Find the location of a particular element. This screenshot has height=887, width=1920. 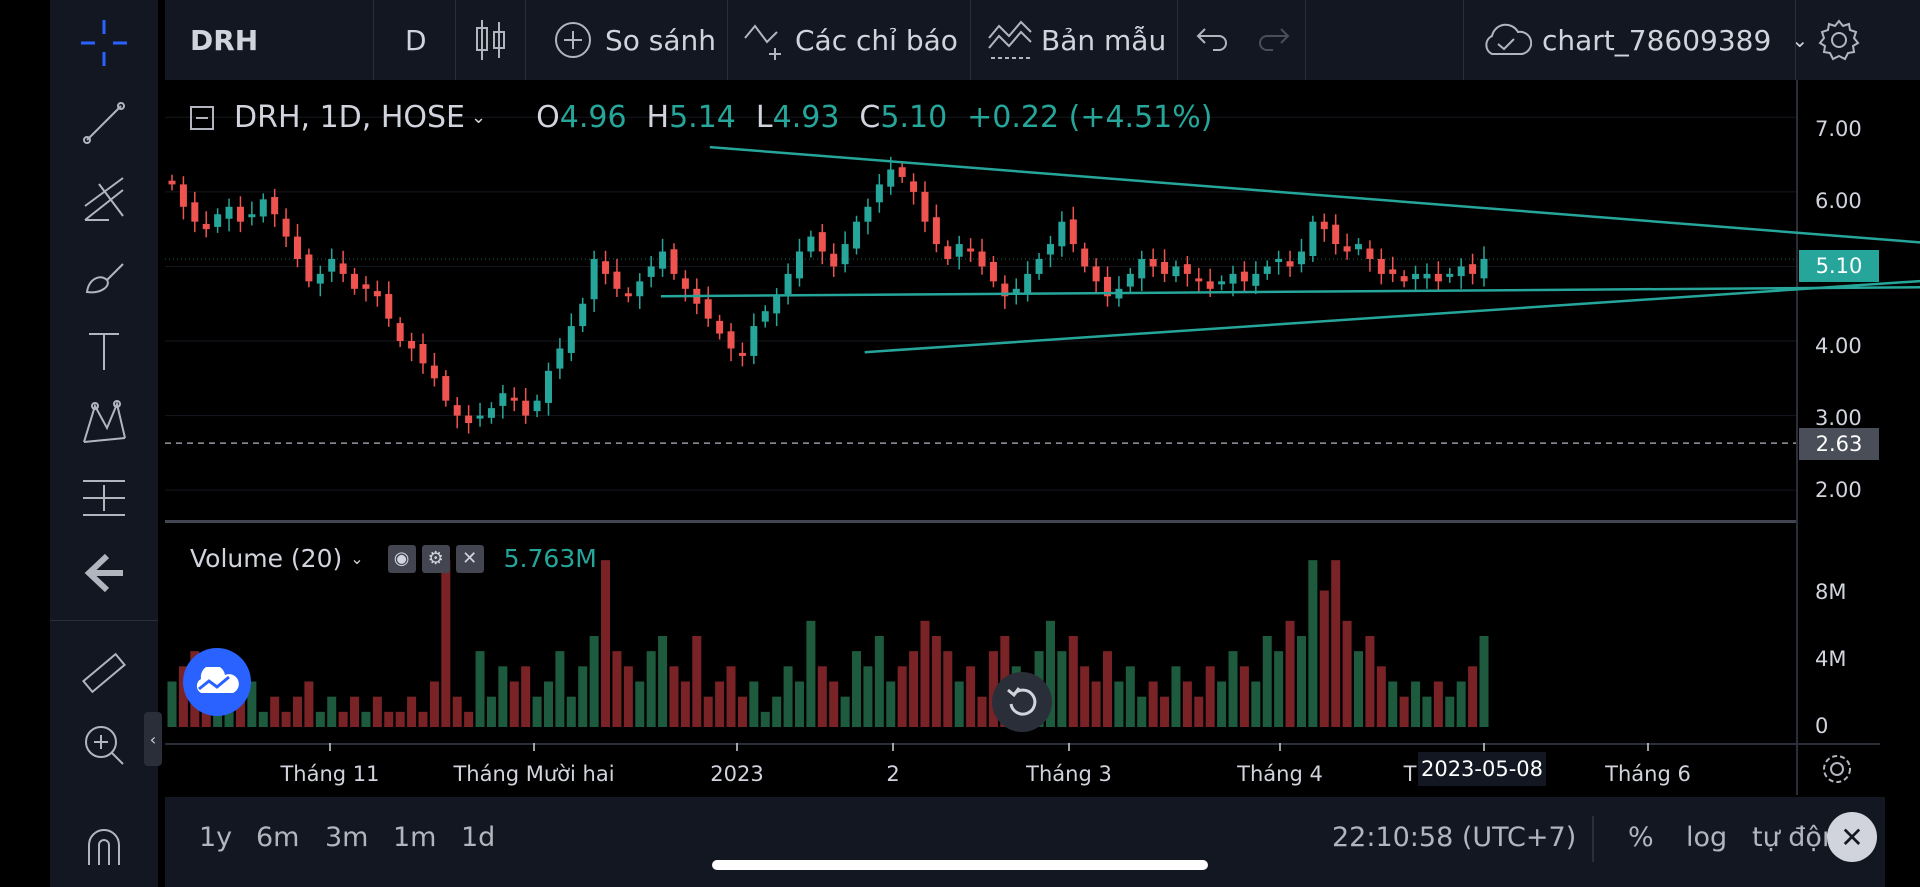

collapse-legend-icon is located at coordinates (202, 117).